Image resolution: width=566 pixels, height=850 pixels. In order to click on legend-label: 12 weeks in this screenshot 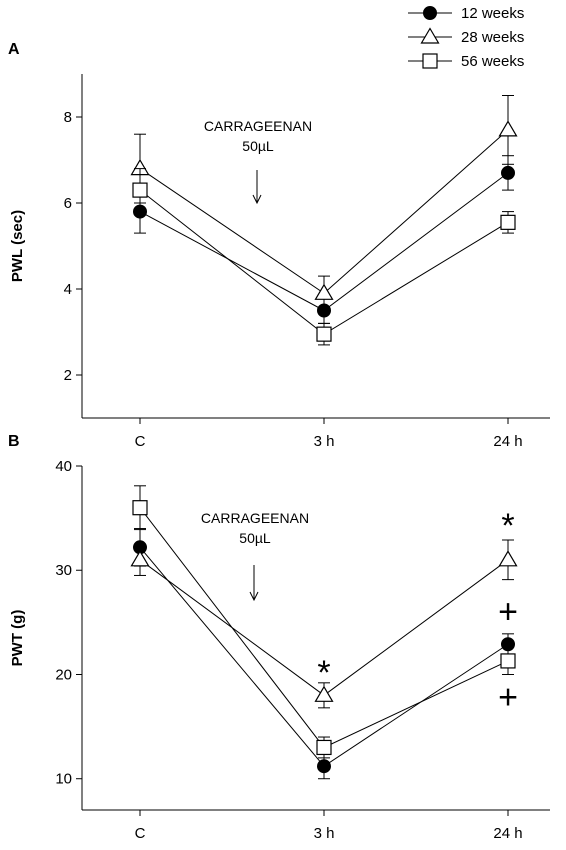, I will do `click(492, 13)`.